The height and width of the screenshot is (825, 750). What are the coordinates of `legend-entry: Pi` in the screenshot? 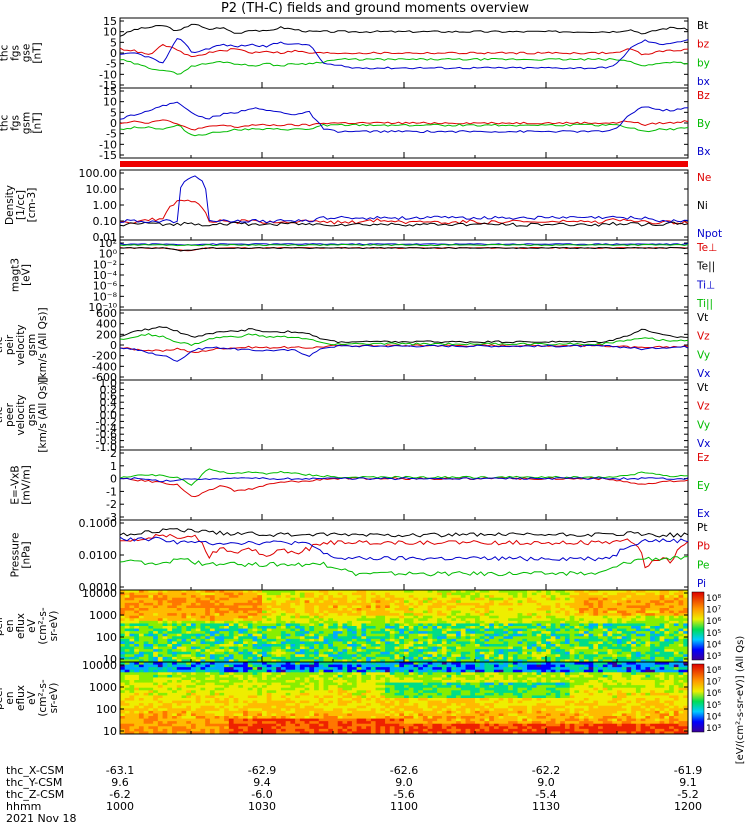 It's located at (701, 584).